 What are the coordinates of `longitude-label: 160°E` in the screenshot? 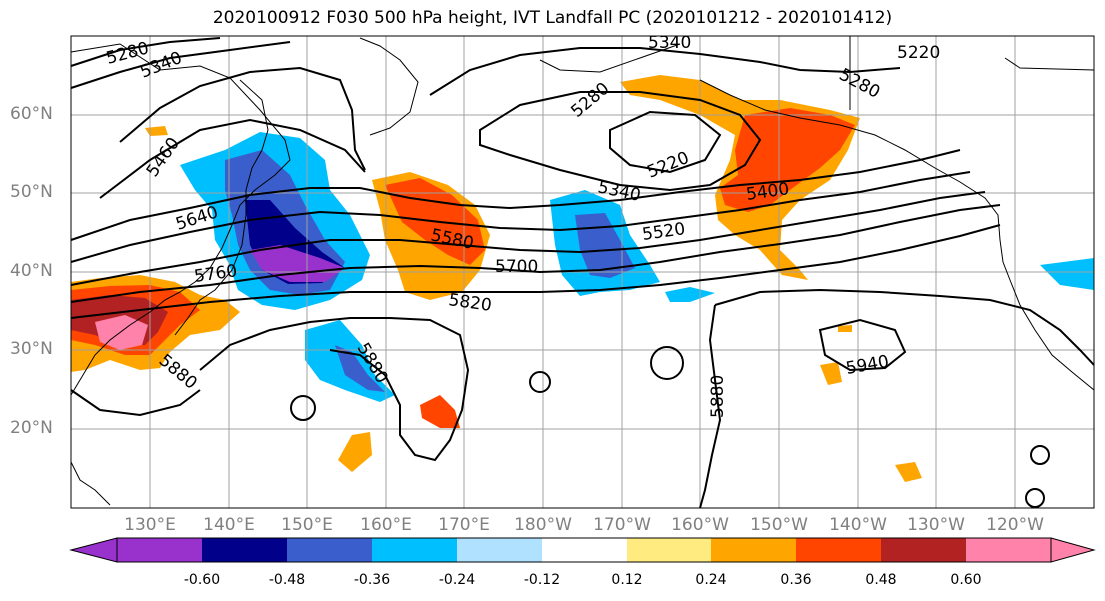 It's located at (386, 525).